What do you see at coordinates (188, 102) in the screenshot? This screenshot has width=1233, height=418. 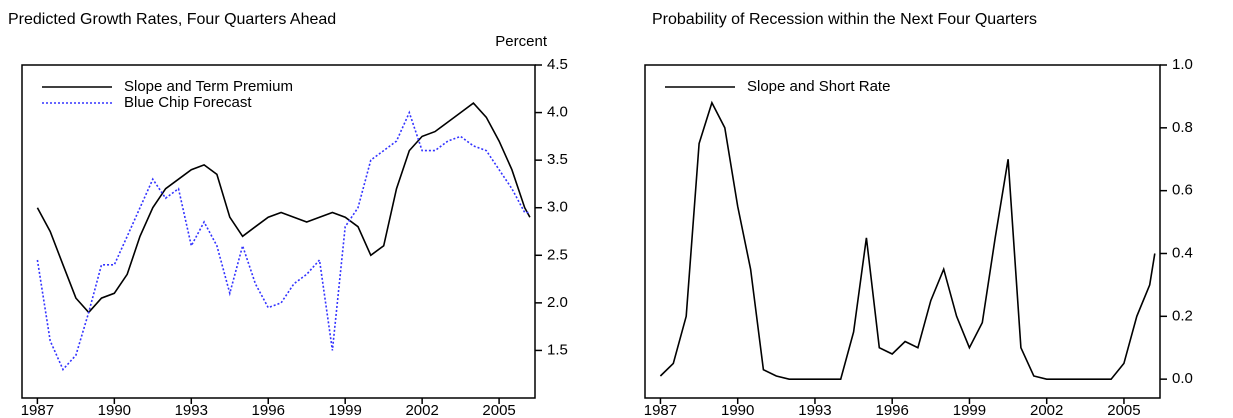 I see `legend-label: Blue Chip Forecast` at bounding box center [188, 102].